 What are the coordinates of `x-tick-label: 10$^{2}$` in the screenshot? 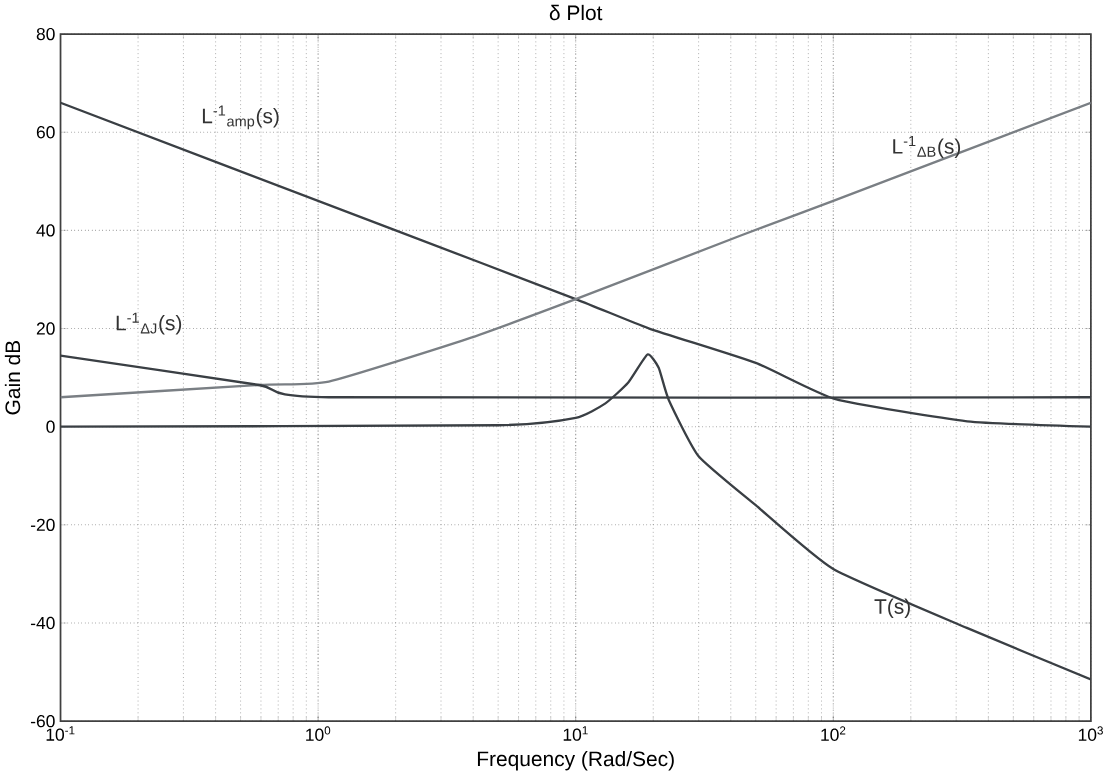 It's located at (833, 733).